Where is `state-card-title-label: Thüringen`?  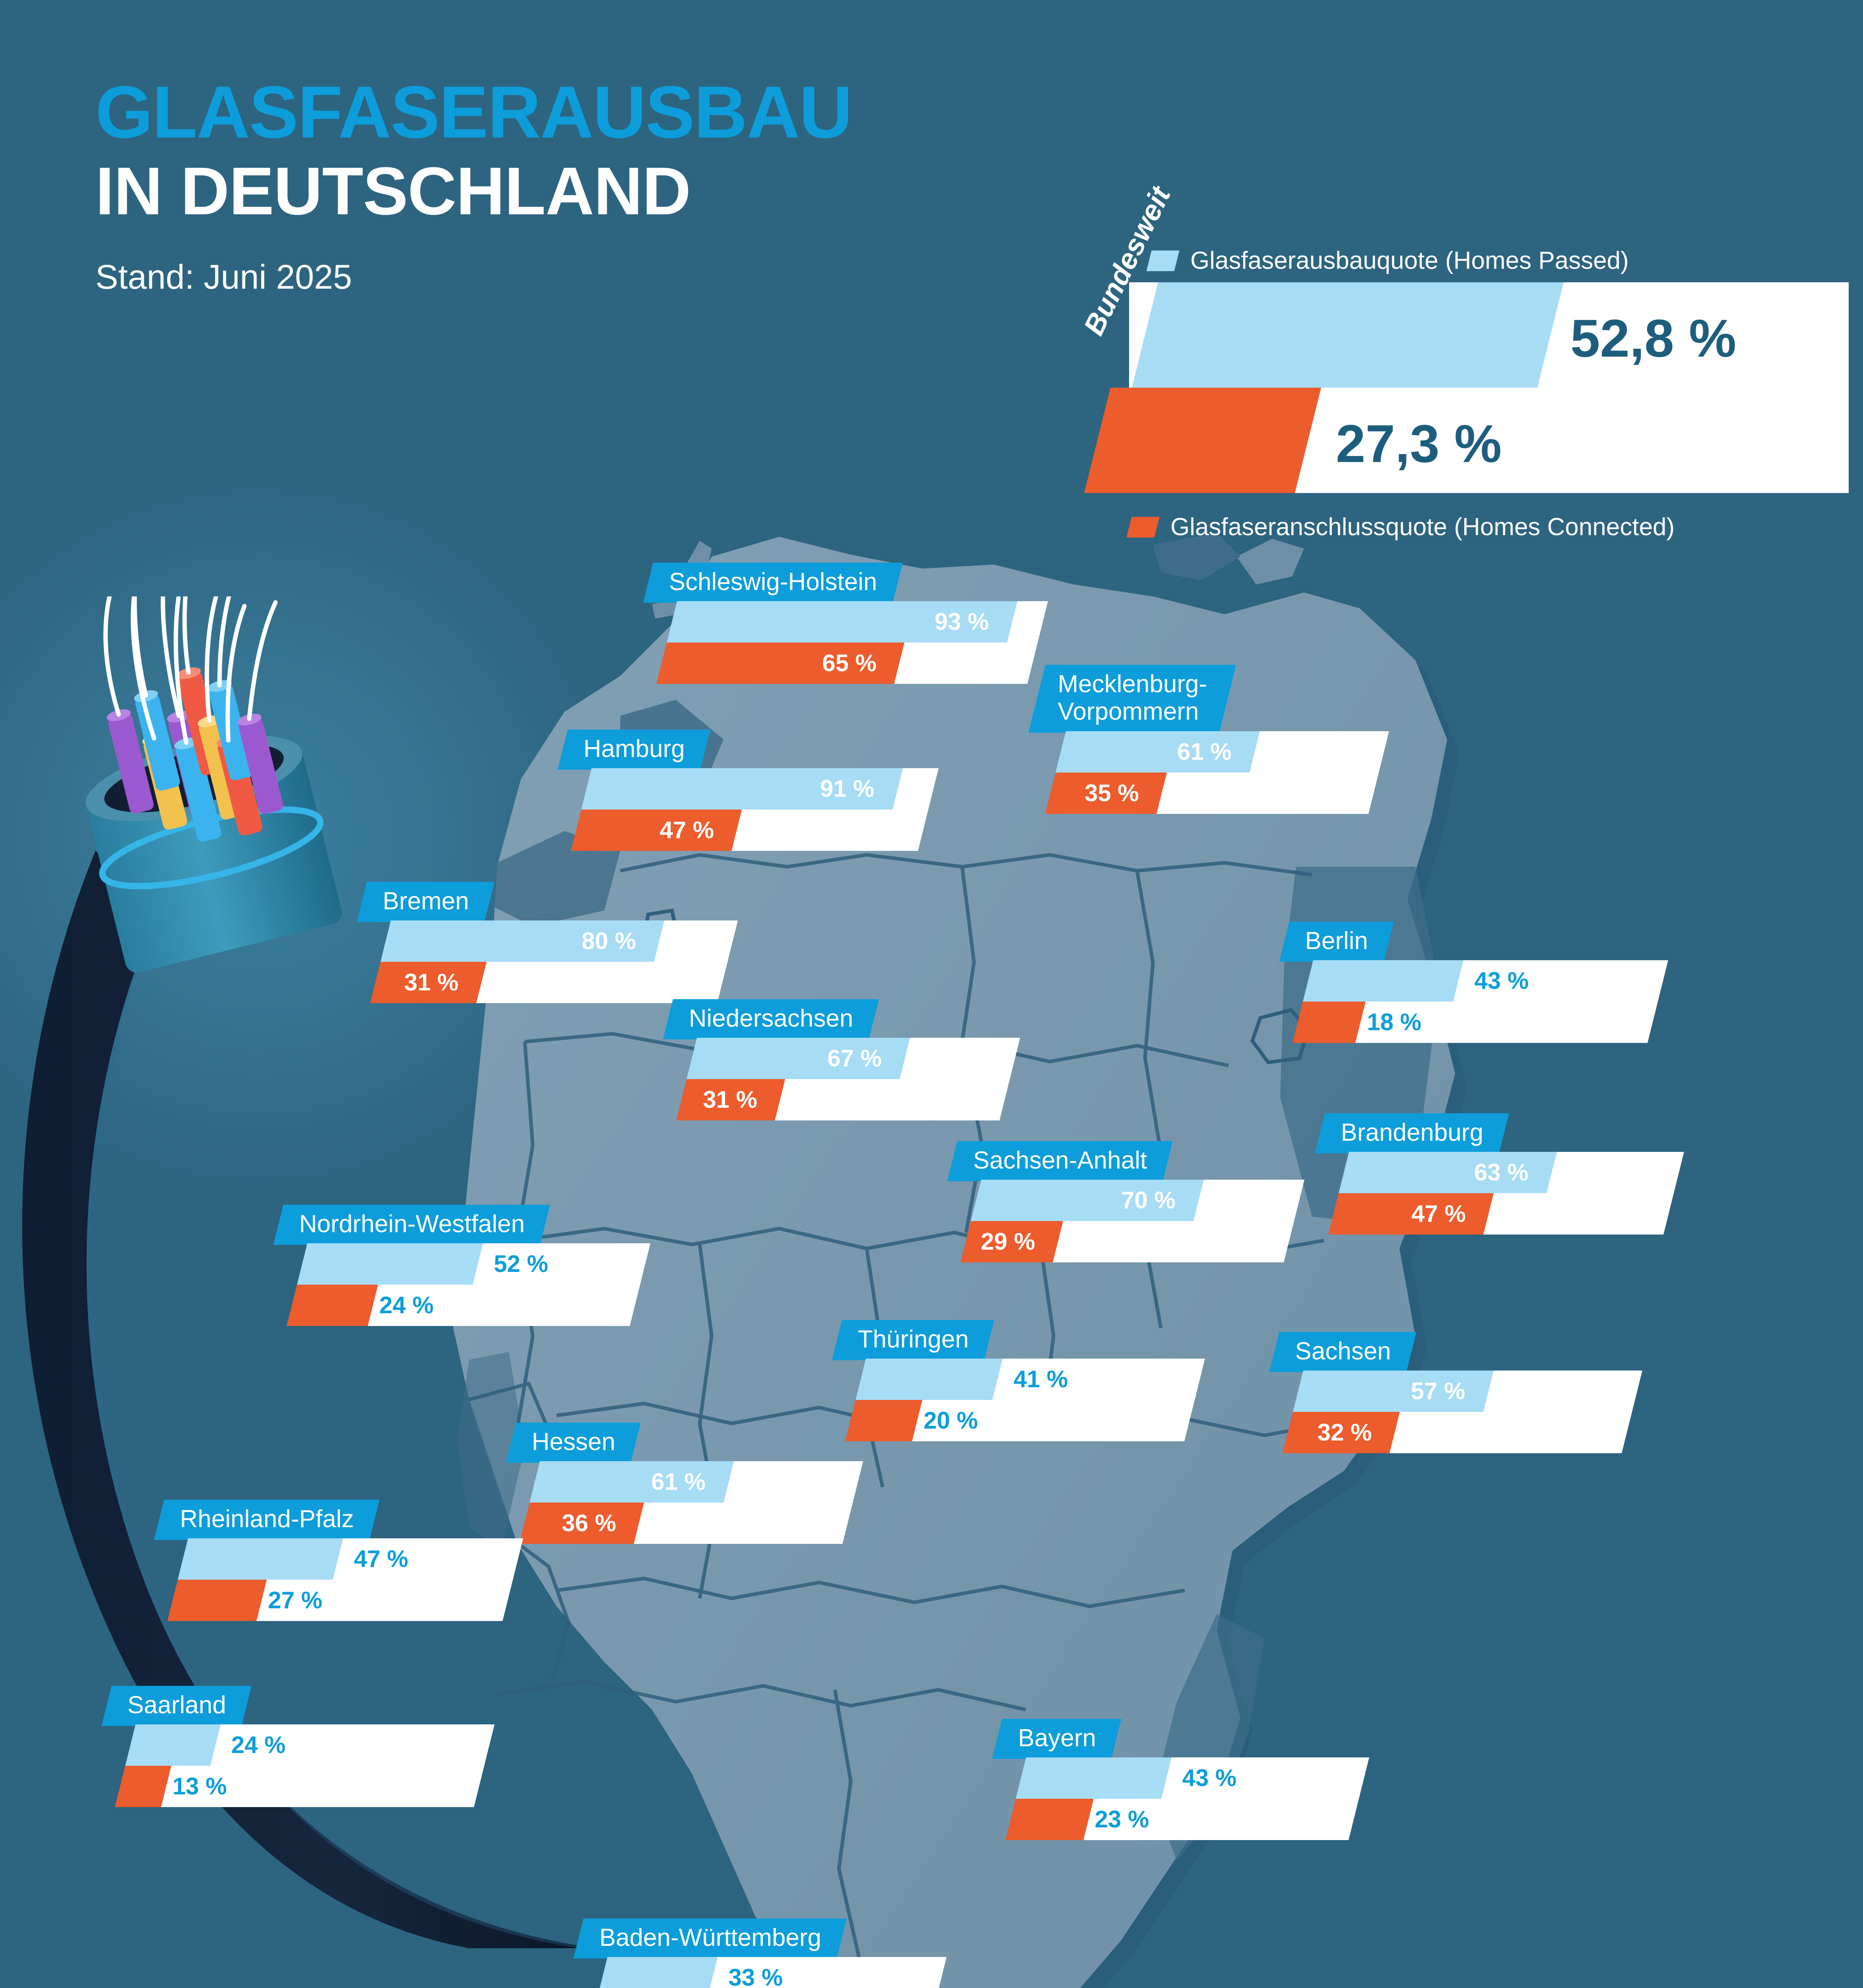
state-card-title-label: Thüringen is located at coordinates (913, 1339).